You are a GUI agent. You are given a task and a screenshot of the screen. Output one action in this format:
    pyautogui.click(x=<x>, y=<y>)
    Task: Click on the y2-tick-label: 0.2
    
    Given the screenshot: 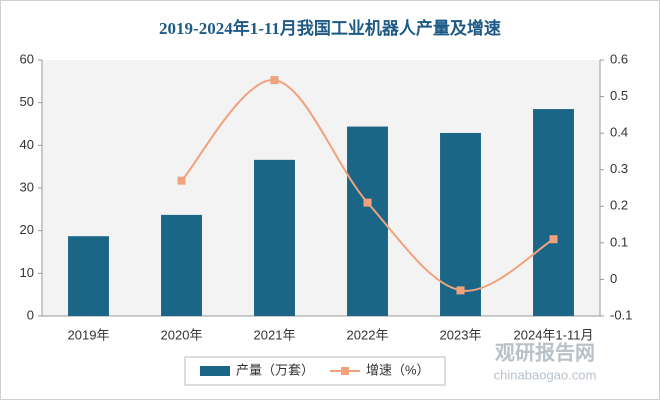 What is the action you would take?
    pyautogui.click(x=619, y=205)
    